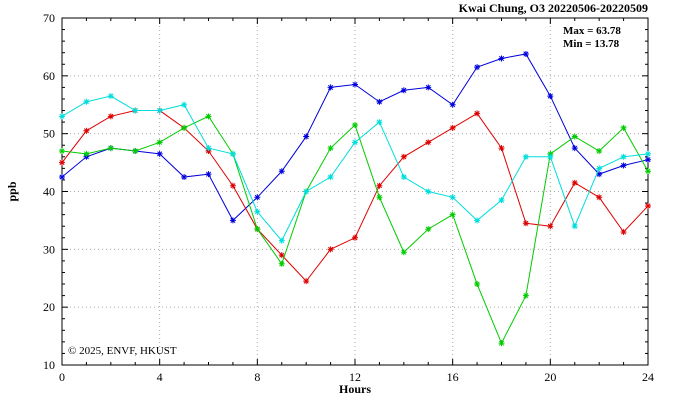 The image size is (674, 414). What do you see at coordinates (648, 377) in the screenshot?
I see `x-tick-label: 24` at bounding box center [648, 377].